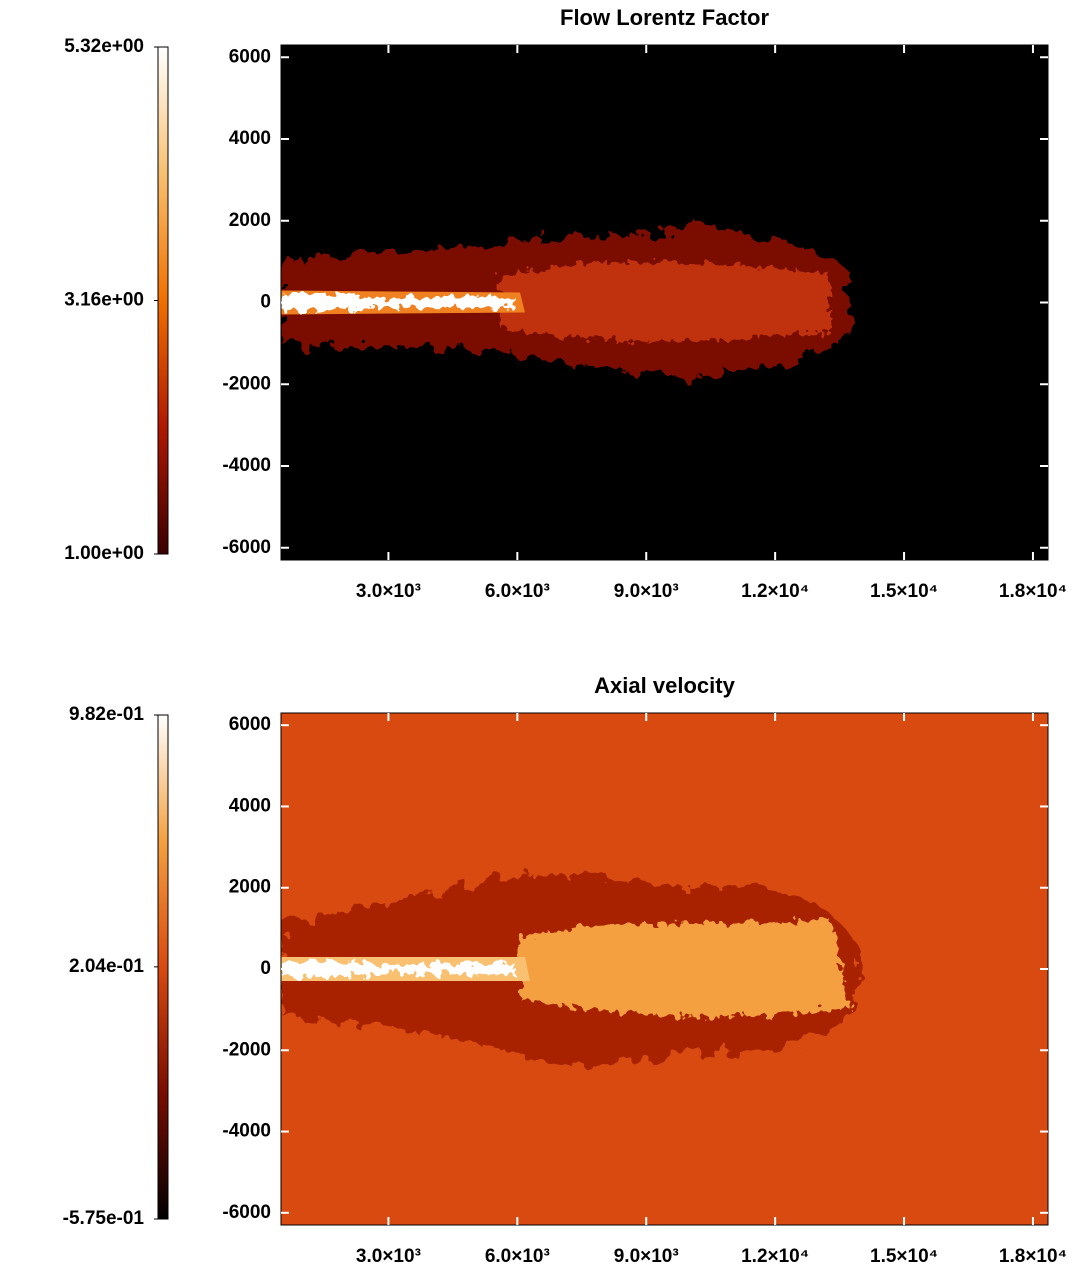 This screenshot has width=1077, height=1278. I want to click on colorbar-tick-label: 2.04e-01, so click(106, 966).